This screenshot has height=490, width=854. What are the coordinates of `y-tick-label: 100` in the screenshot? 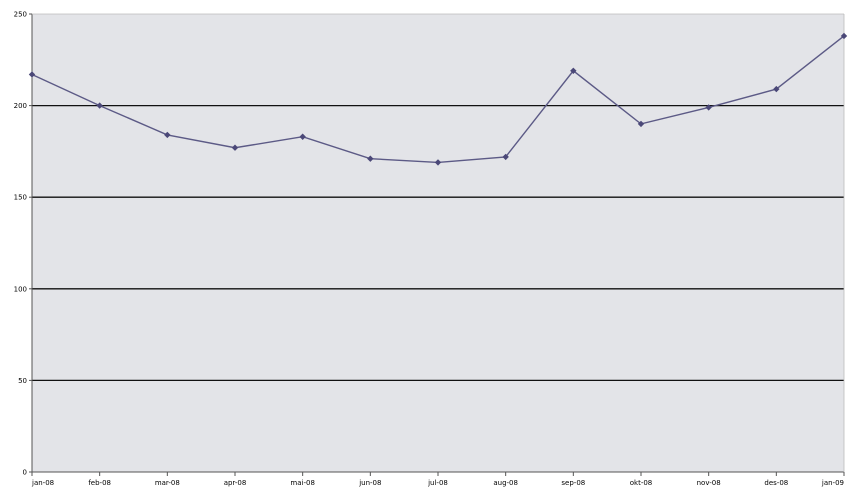 It's located at (20, 289).